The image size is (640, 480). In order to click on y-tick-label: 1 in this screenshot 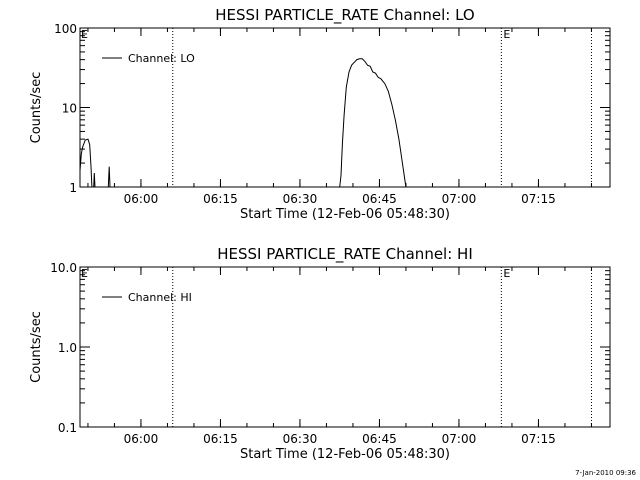, I will do `click(73, 188)`.